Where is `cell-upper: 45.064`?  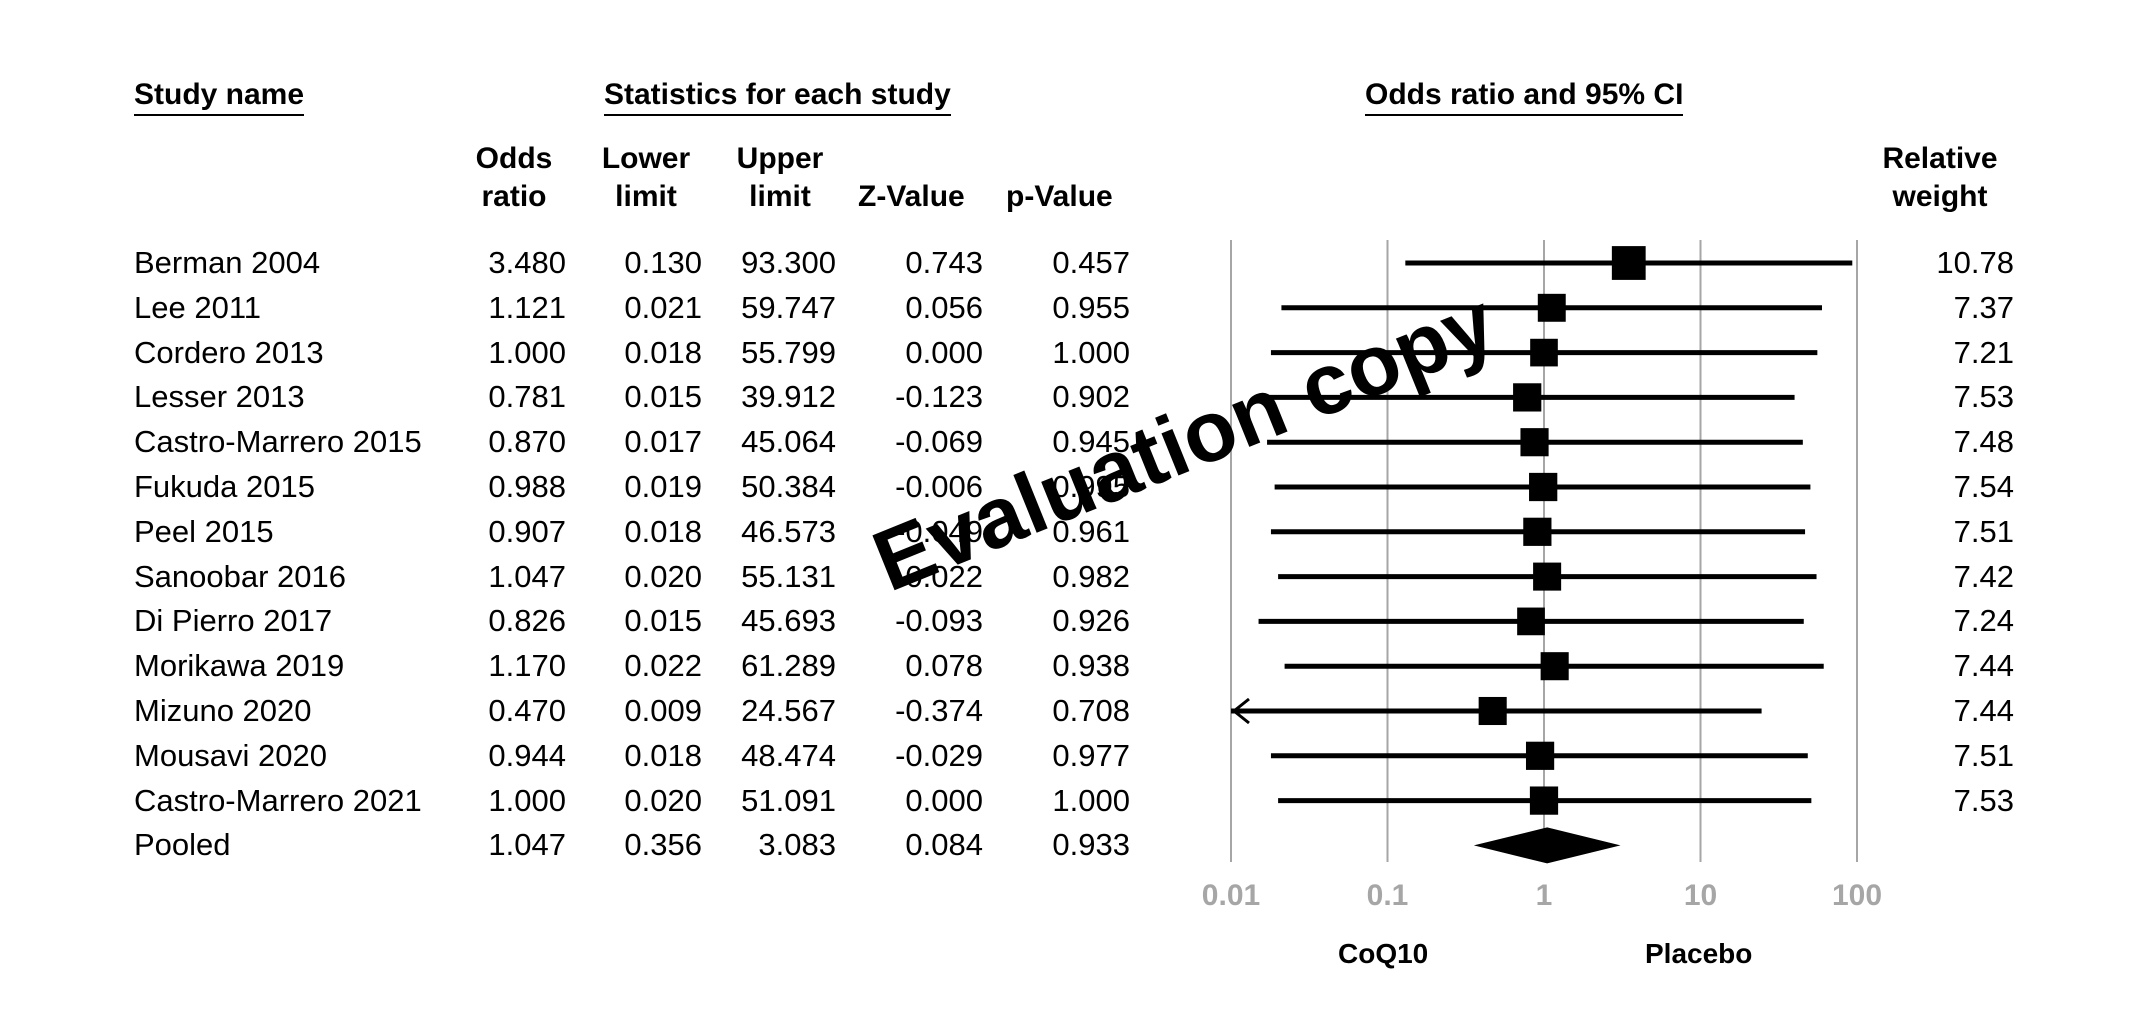 cell-upper: 45.064 is located at coordinates (788, 442).